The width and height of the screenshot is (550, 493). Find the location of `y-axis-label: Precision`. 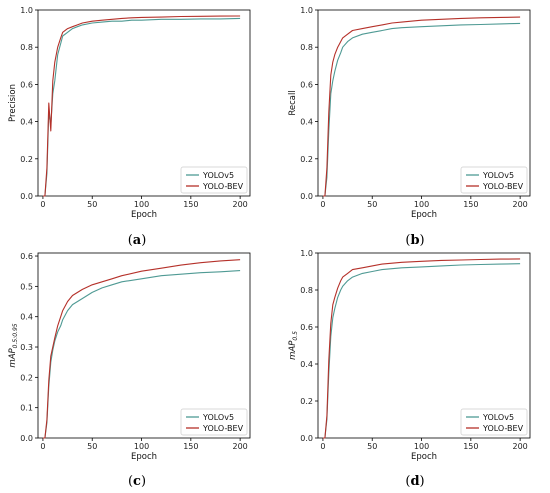

y-axis-label: Precision is located at coordinates (13, 103).